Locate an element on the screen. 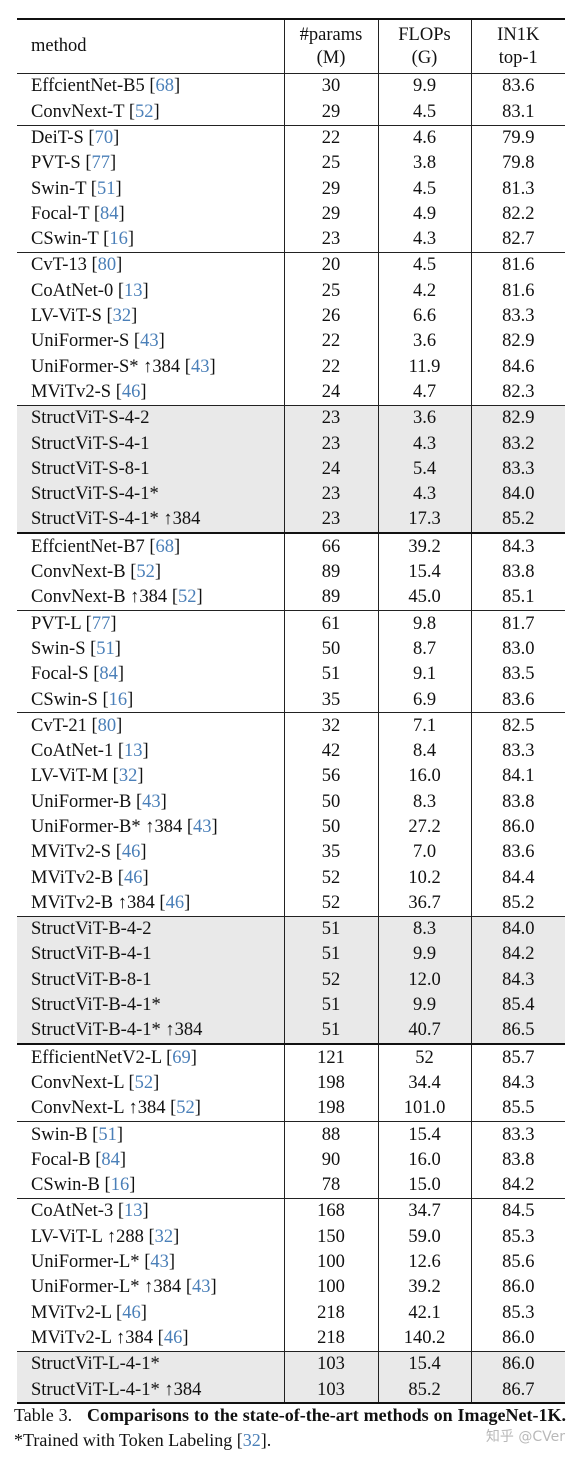  caption-citation: 32 is located at coordinates (251, 1440).